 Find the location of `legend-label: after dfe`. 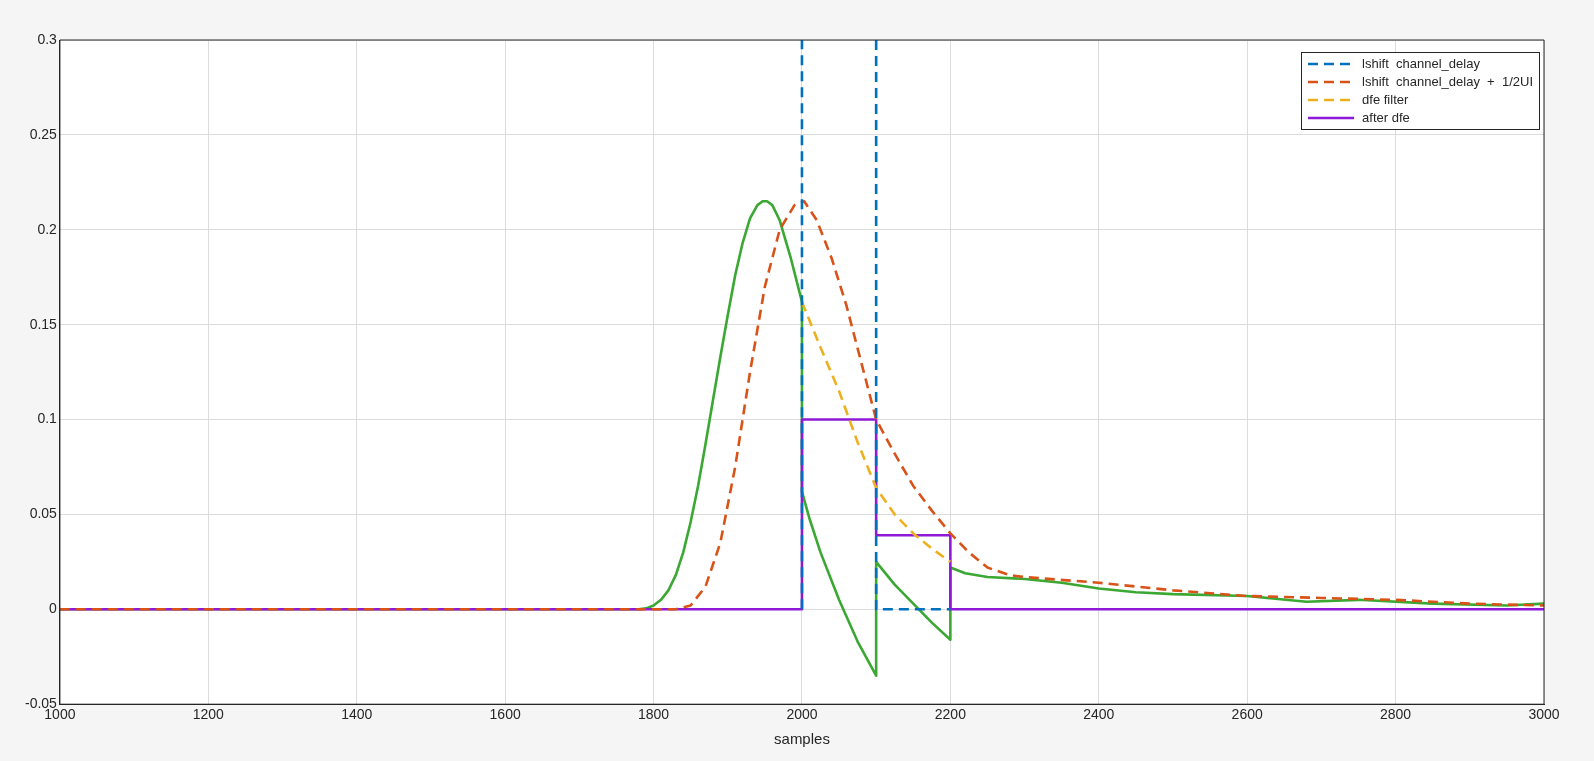

legend-label: after dfe is located at coordinates (1386, 118).